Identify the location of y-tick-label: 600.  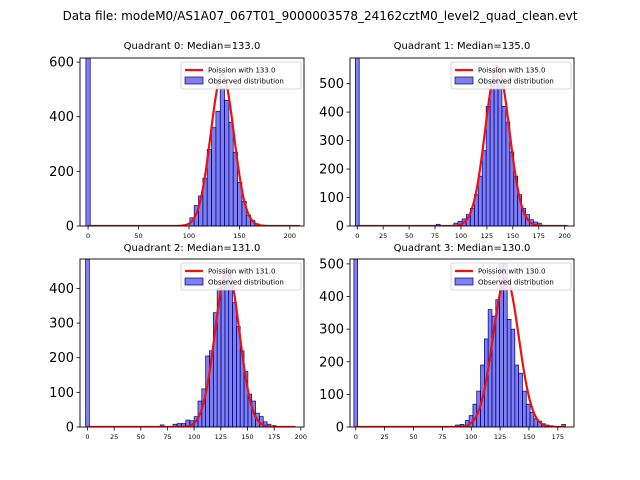
(61, 63).